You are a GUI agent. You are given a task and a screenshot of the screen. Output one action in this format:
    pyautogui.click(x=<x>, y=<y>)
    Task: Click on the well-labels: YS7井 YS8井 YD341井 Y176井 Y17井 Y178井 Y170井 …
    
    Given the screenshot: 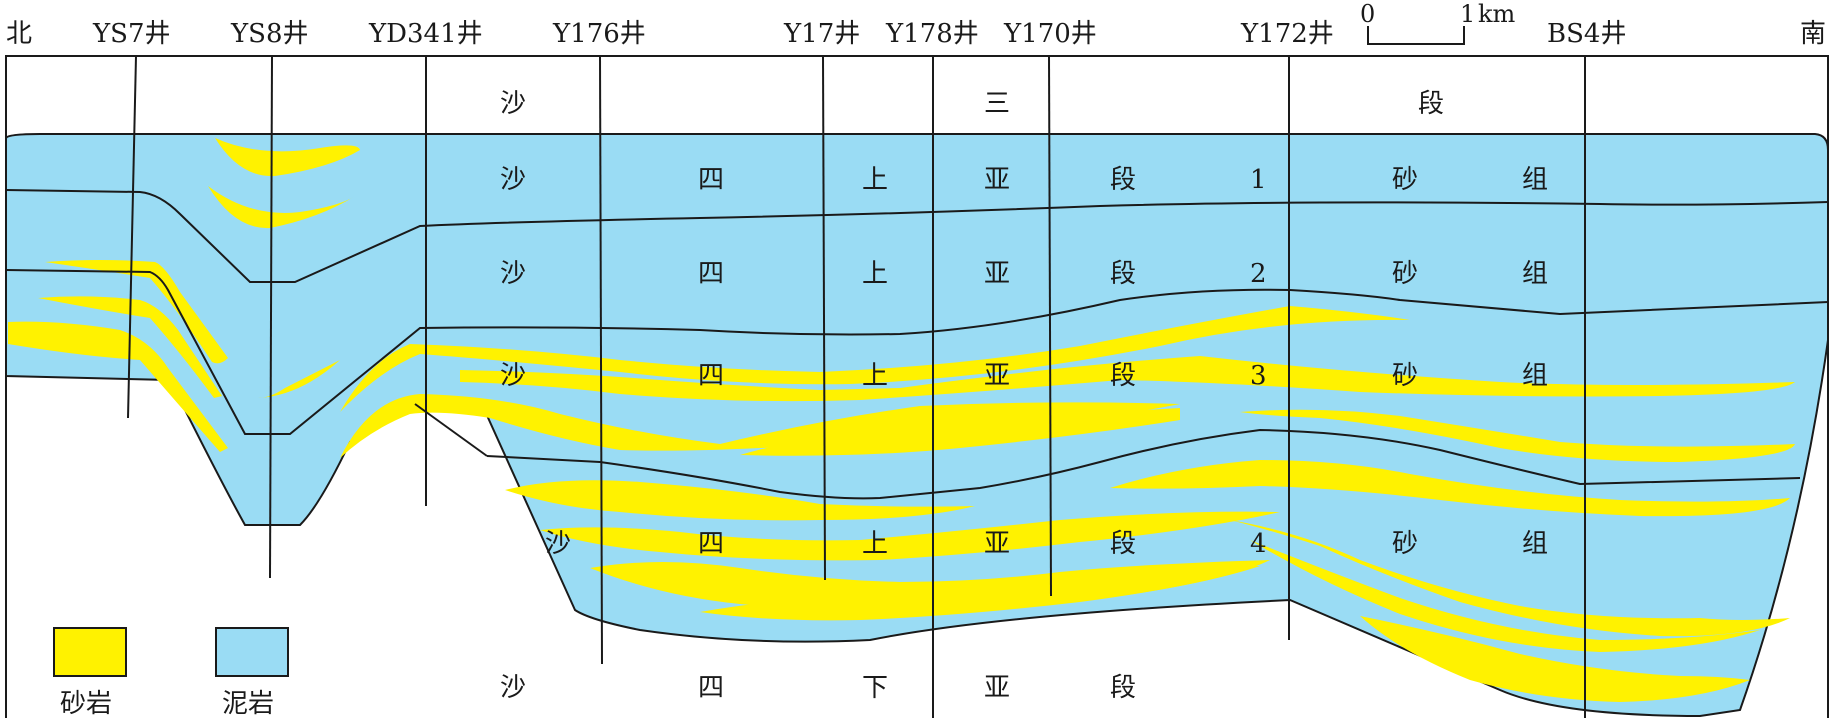 What is the action you would take?
    pyautogui.click(x=859, y=34)
    